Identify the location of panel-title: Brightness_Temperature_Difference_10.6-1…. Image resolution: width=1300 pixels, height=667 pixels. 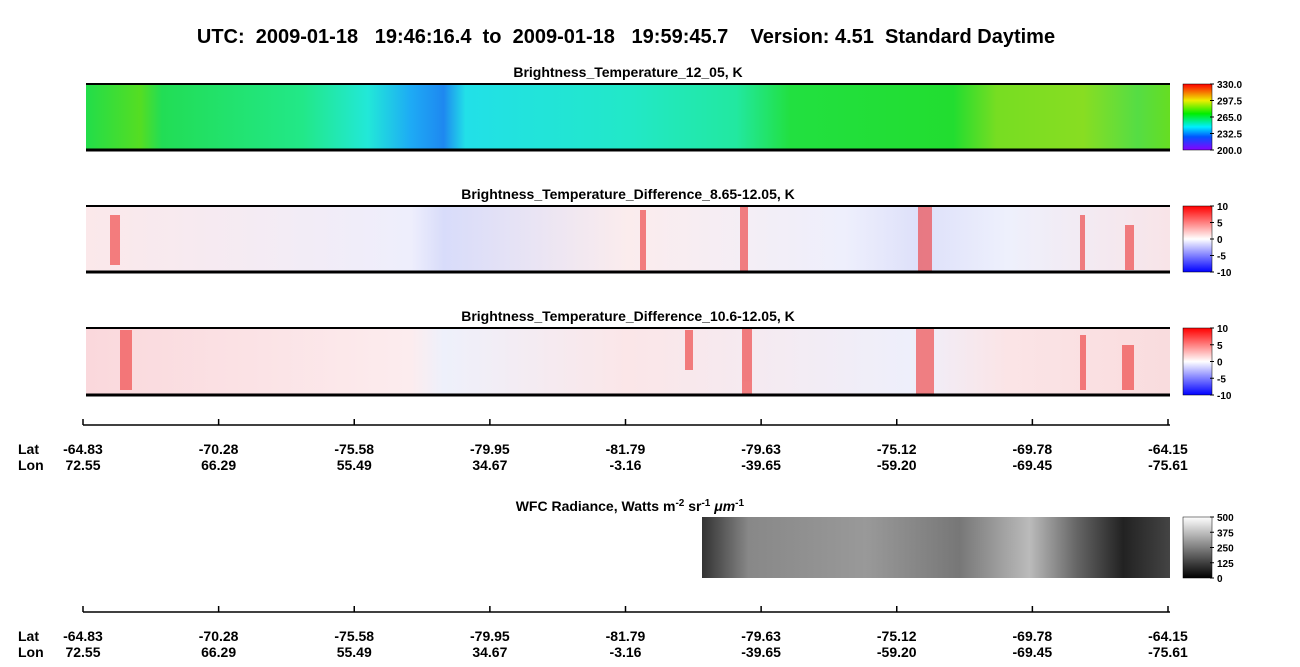
(628, 316).